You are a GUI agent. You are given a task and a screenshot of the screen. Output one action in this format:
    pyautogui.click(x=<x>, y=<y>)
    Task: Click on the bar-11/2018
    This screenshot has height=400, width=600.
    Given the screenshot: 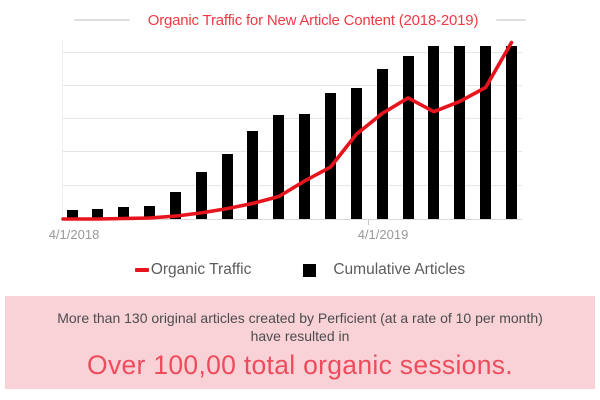 What is the action you would take?
    pyautogui.click(x=253, y=174)
    